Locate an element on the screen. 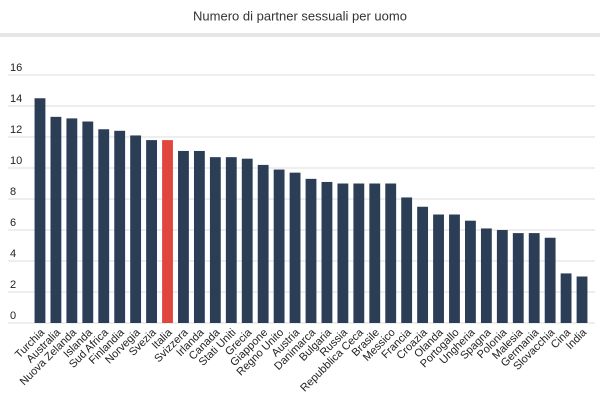 This screenshot has height=400, width=600. y-tick-label: 16 is located at coordinates (16, 68).